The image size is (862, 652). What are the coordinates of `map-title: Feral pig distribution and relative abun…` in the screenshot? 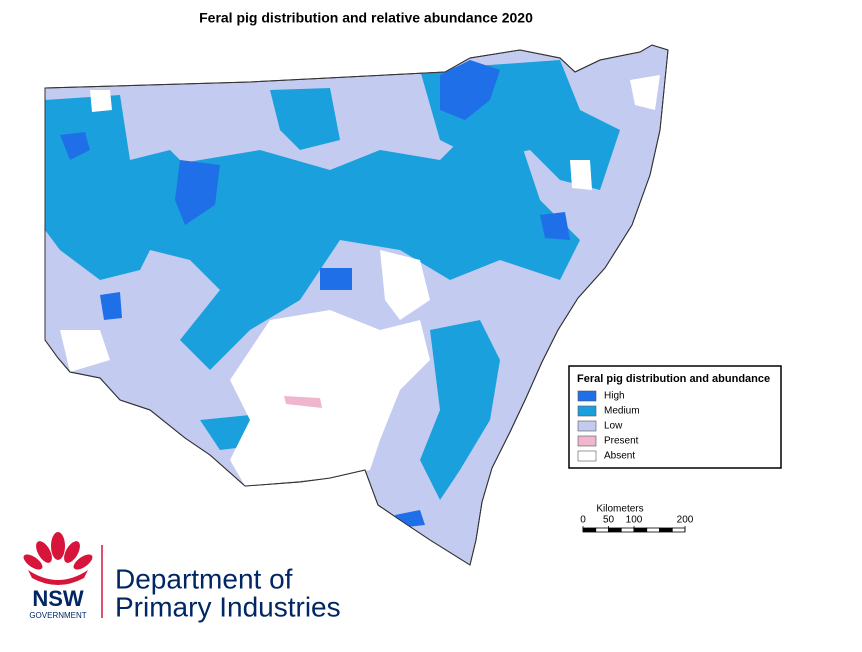 It's located at (366, 18).